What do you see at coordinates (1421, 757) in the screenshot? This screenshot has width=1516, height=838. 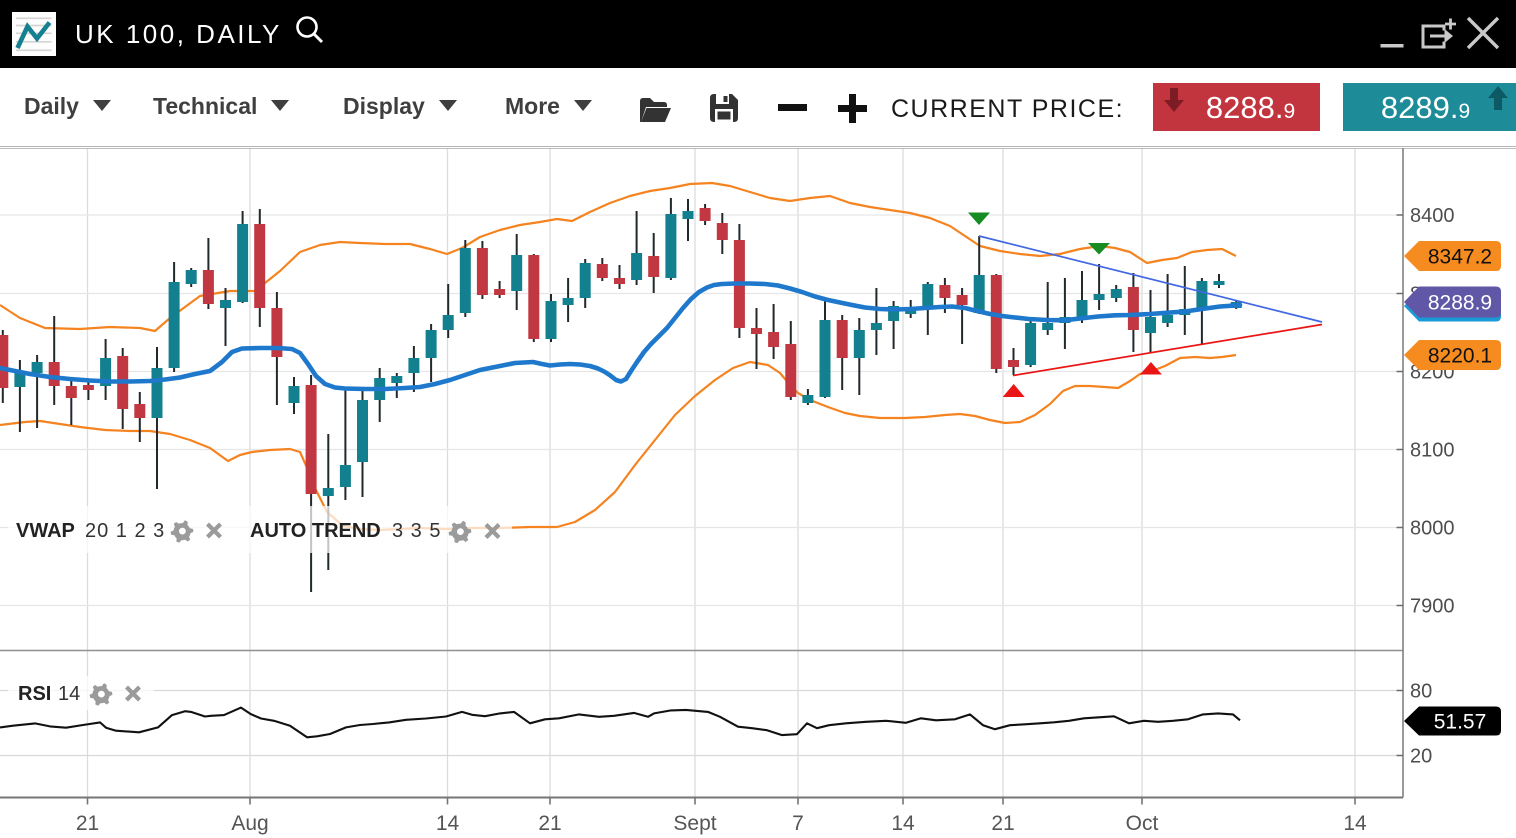 I see `svg-text: 20` at bounding box center [1421, 757].